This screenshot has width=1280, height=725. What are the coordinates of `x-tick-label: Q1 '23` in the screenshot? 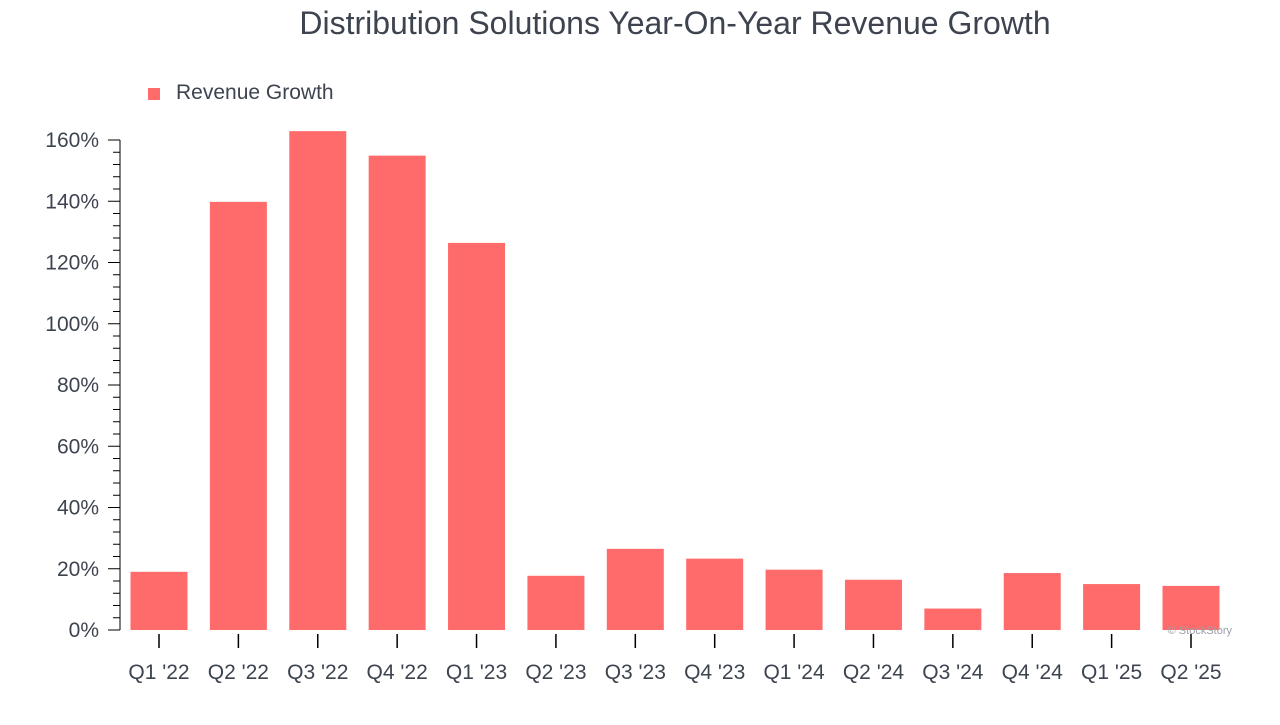 It's located at (476, 672).